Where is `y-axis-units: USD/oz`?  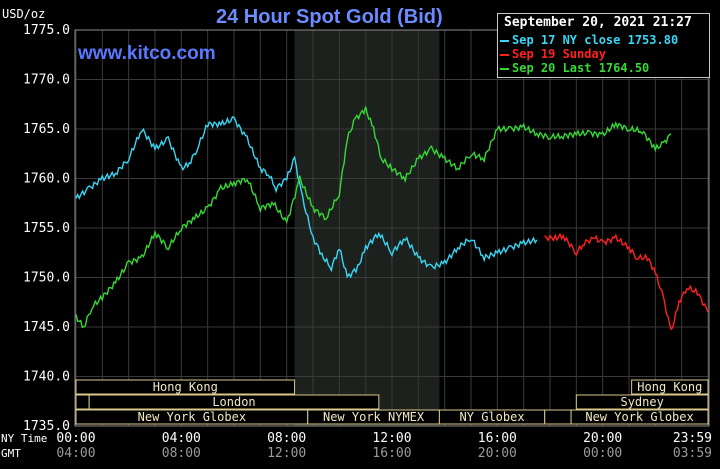
y-axis-units: USD/oz is located at coordinates (24, 14).